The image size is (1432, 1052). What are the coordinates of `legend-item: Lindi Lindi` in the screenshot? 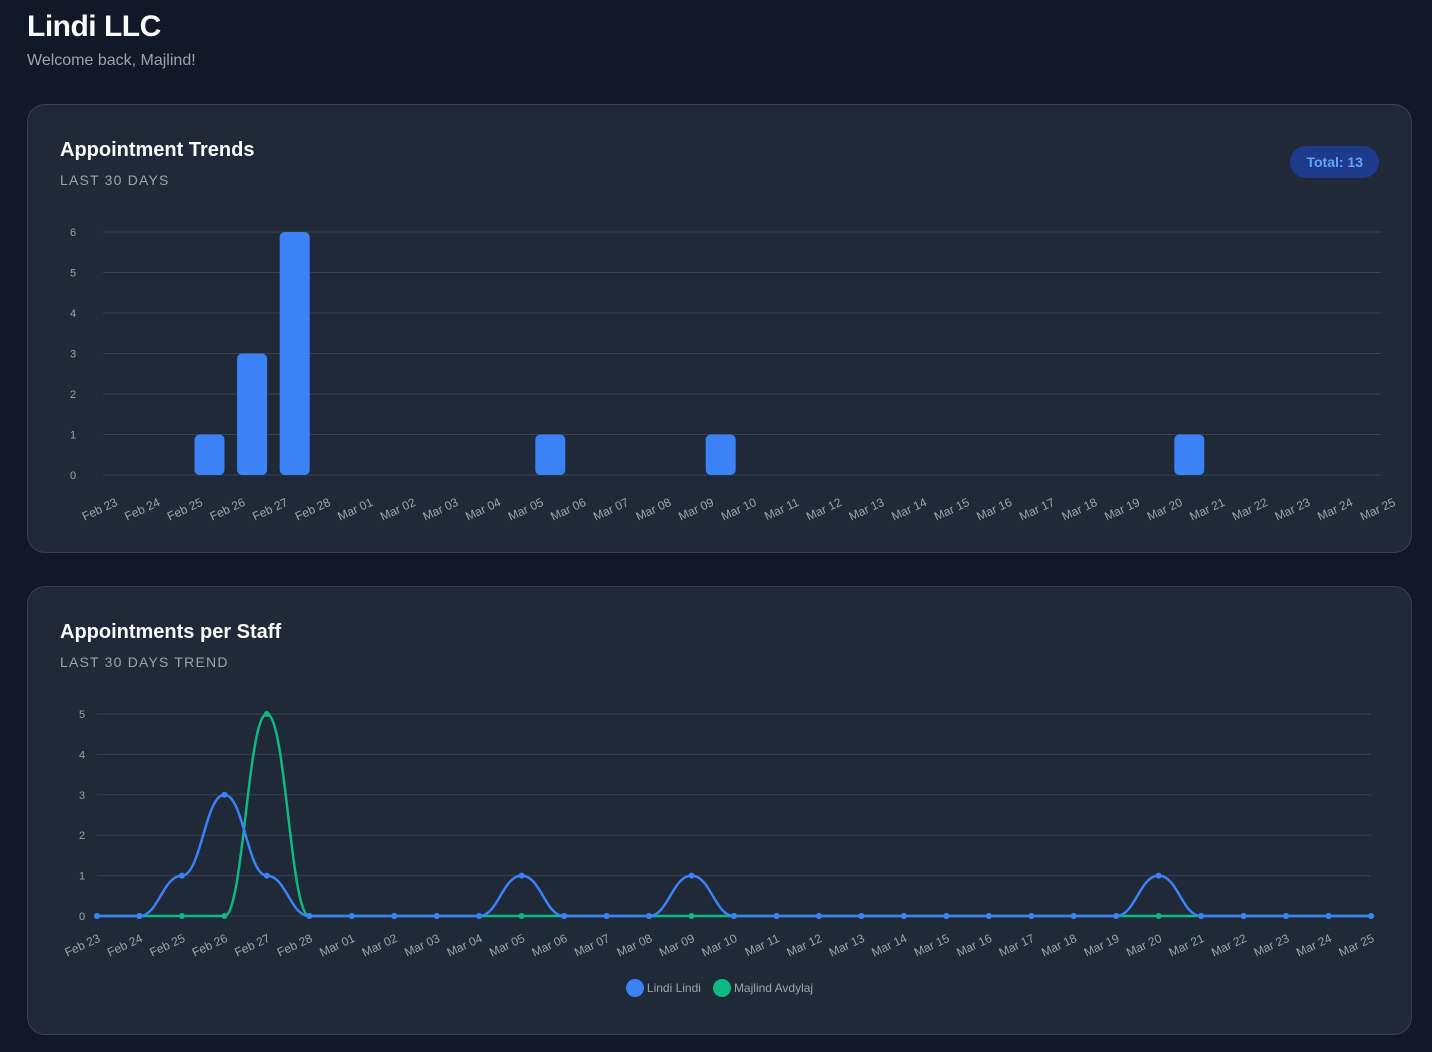 It's located at (663, 988).